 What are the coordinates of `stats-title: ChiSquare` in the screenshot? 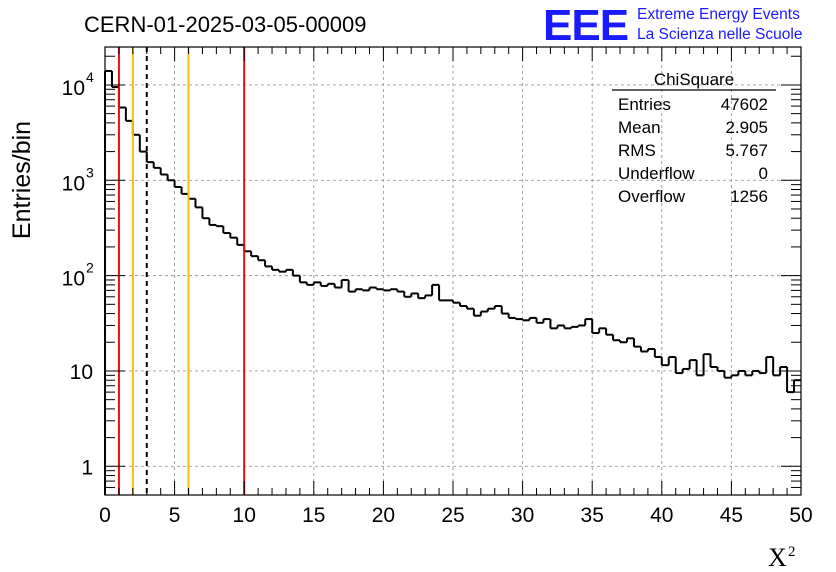 It's located at (694, 79).